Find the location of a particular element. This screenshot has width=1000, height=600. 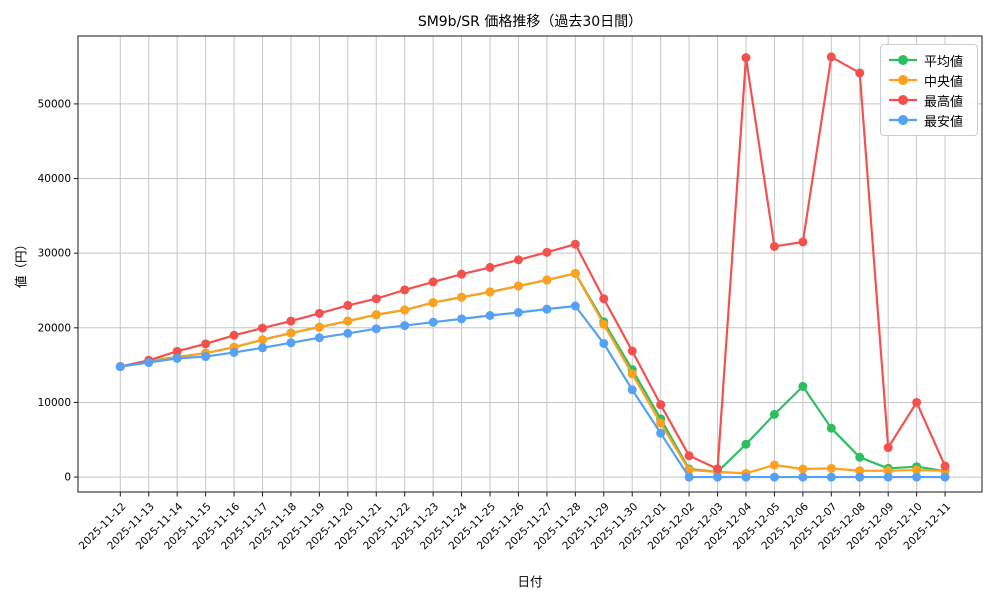

legend-label-average: 平均値 is located at coordinates (944, 62).